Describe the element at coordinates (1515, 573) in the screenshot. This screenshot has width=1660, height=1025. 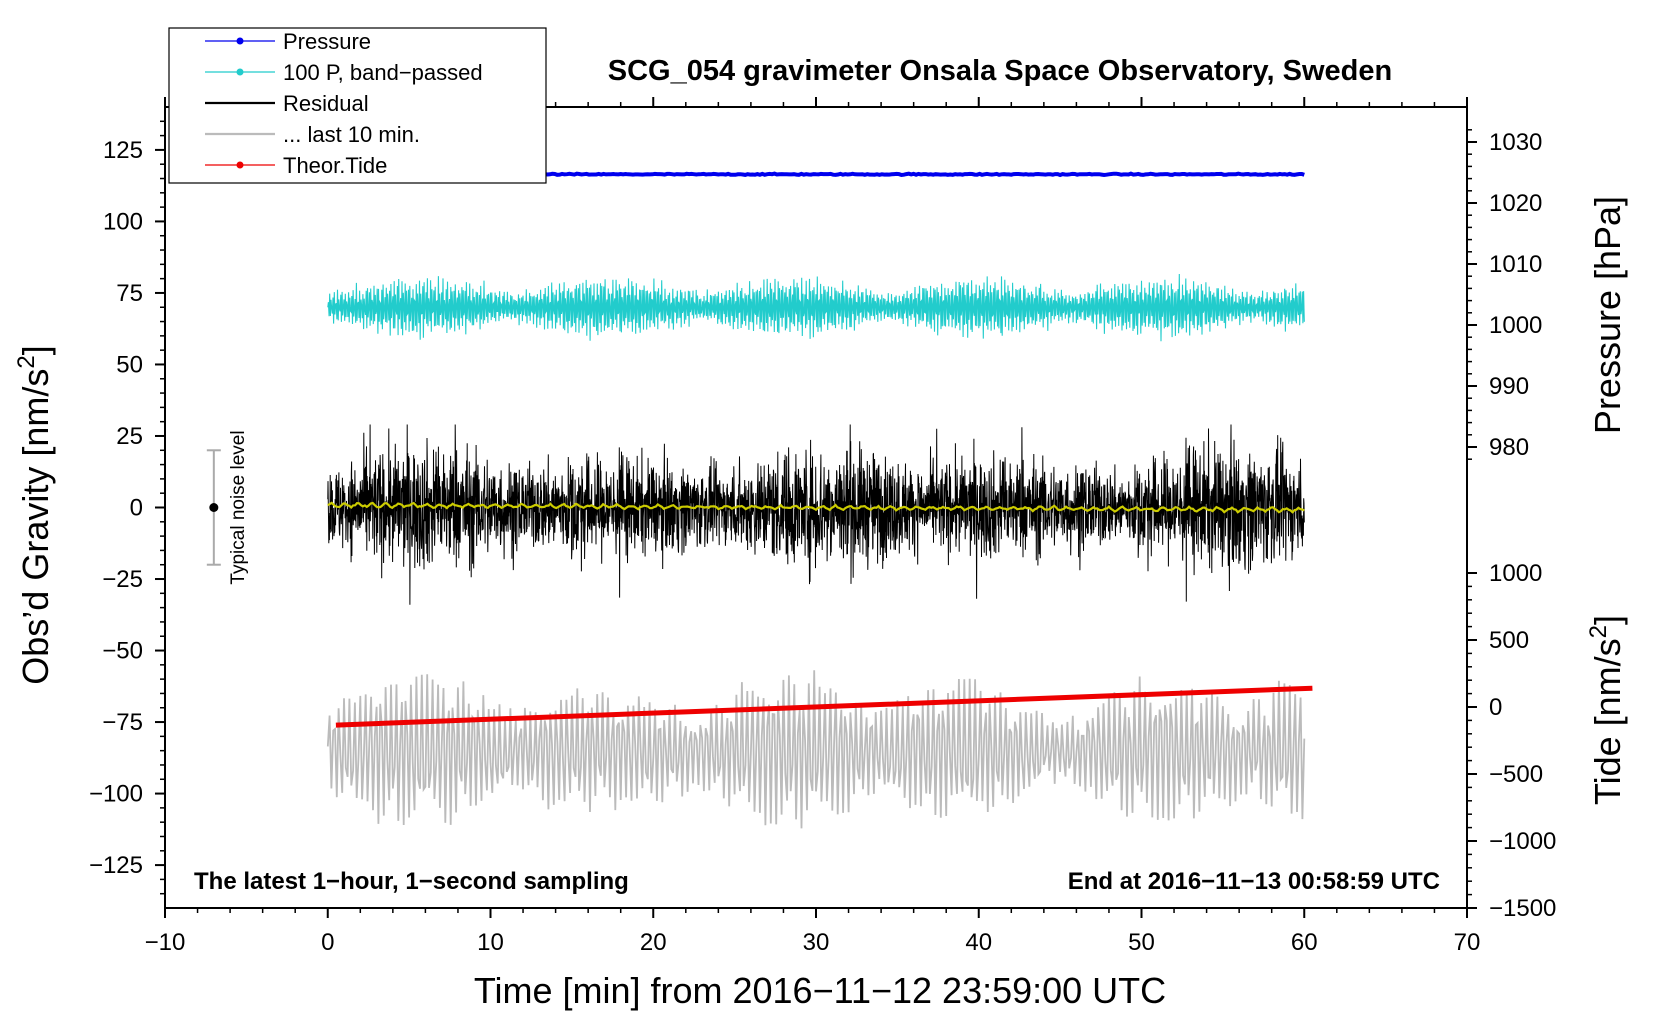
I see `tide-tick-label: 1000` at that location.